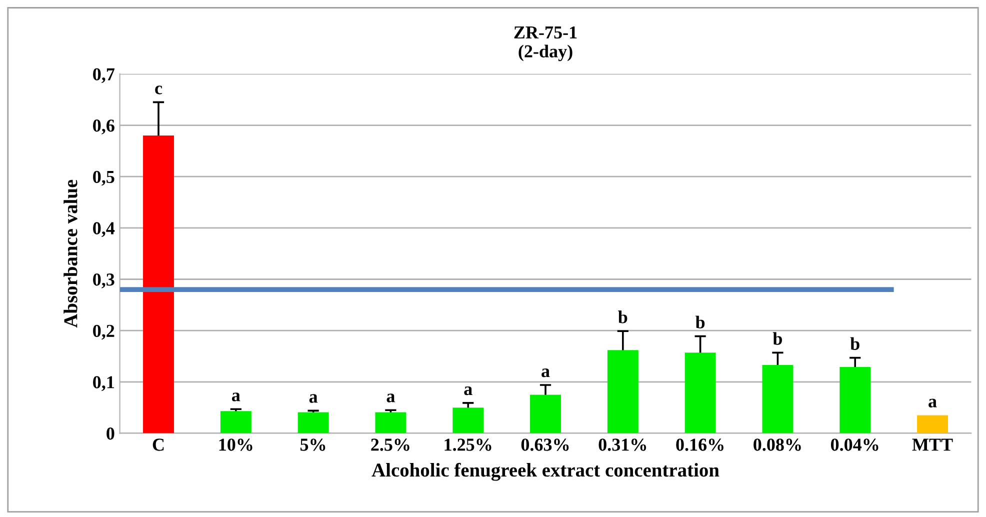 Image resolution: width=986 pixels, height=517 pixels. Describe the element at coordinates (110, 434) in the screenshot. I see `y-tick-label: 0` at that location.